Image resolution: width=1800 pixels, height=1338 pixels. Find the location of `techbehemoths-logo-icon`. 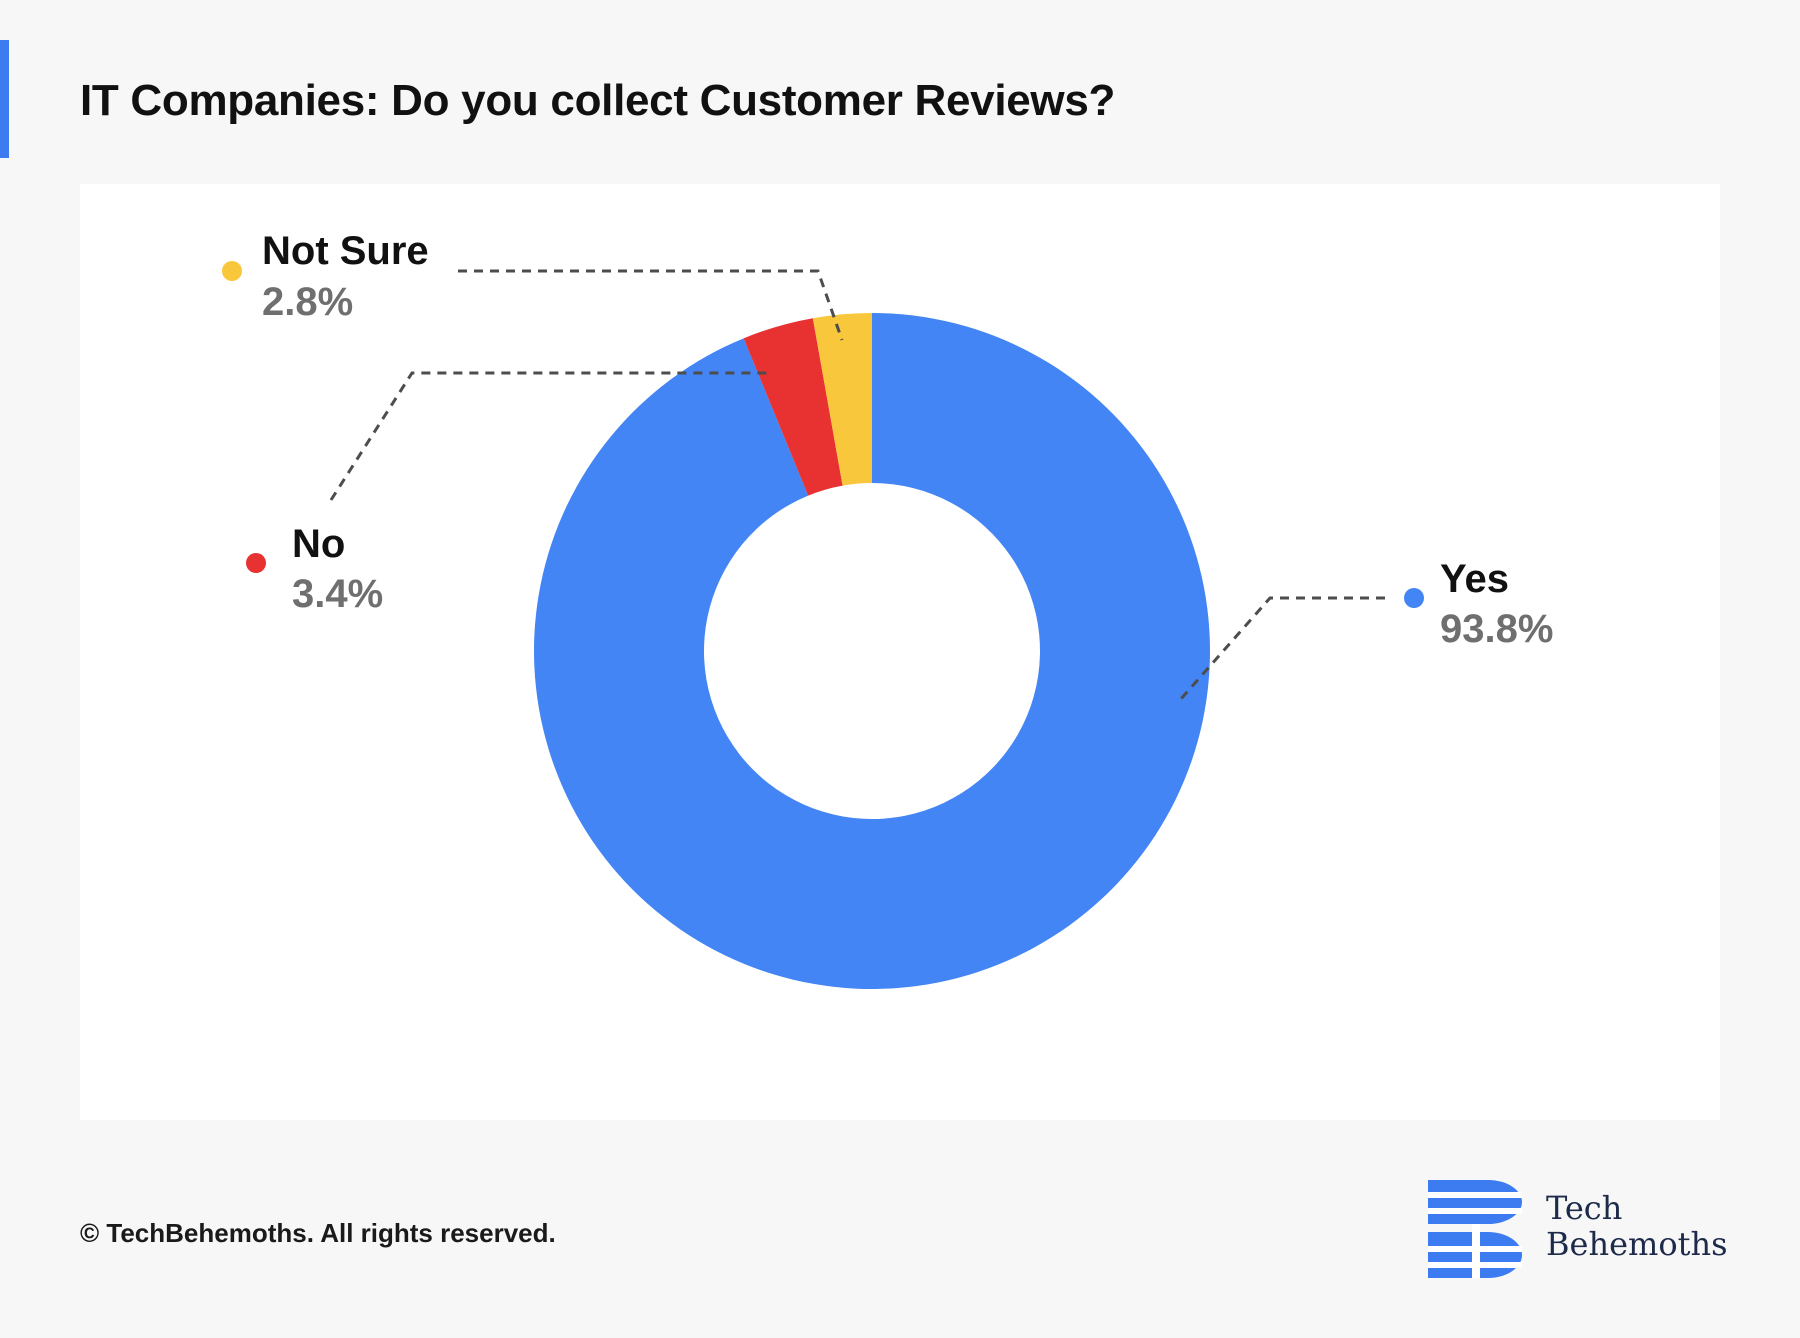

techbehemoths-logo-icon is located at coordinates (1475, 1229).